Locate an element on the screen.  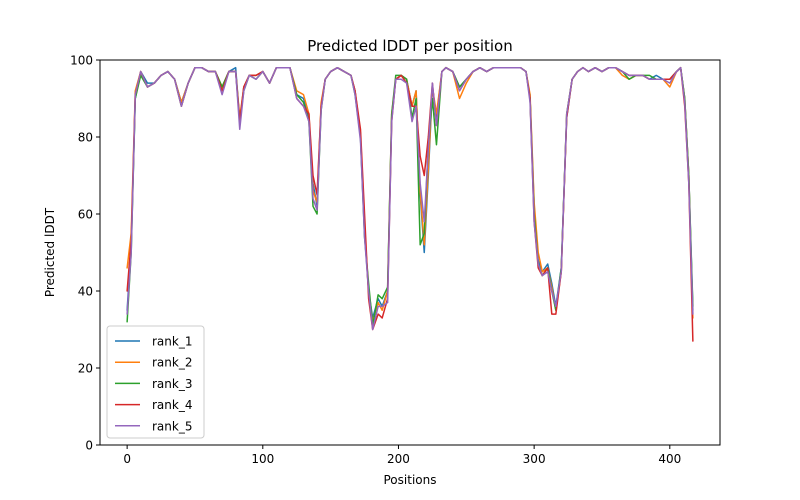
x-tick-label: 100 is located at coordinates (262, 459).